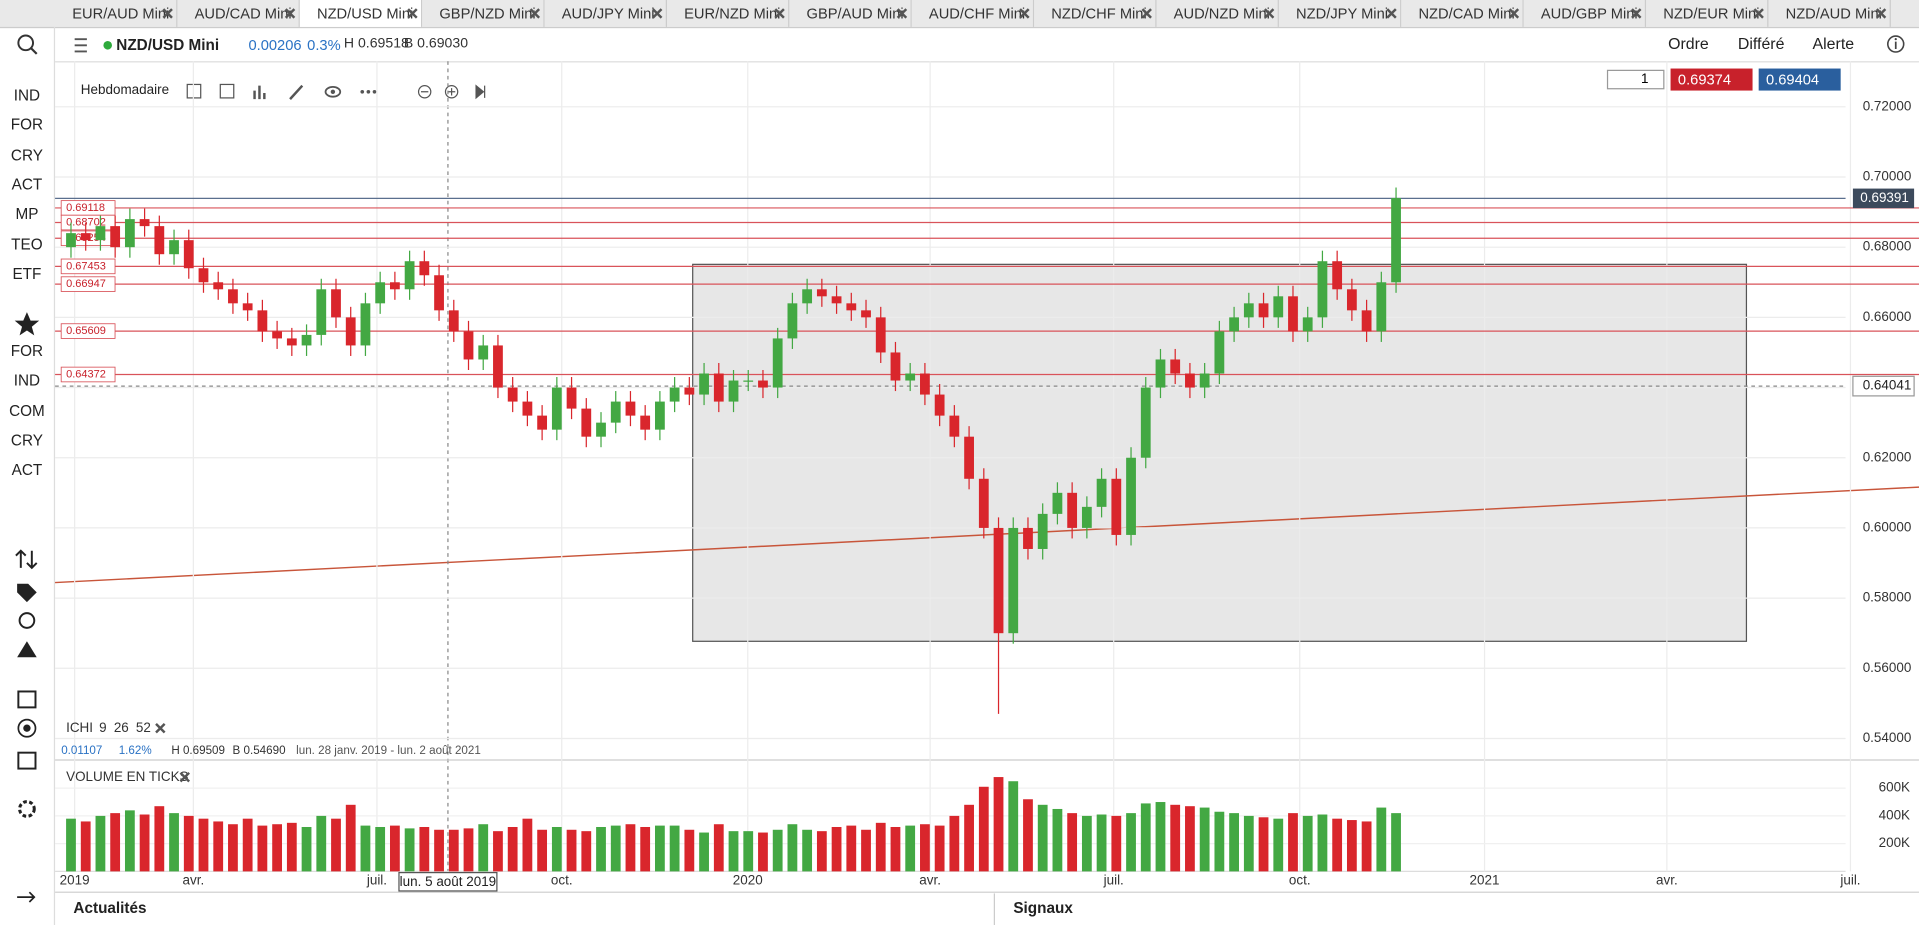 The height and width of the screenshot is (925, 1919). What do you see at coordinates (1635, 79) in the screenshot?
I see `quantity: 1` at bounding box center [1635, 79].